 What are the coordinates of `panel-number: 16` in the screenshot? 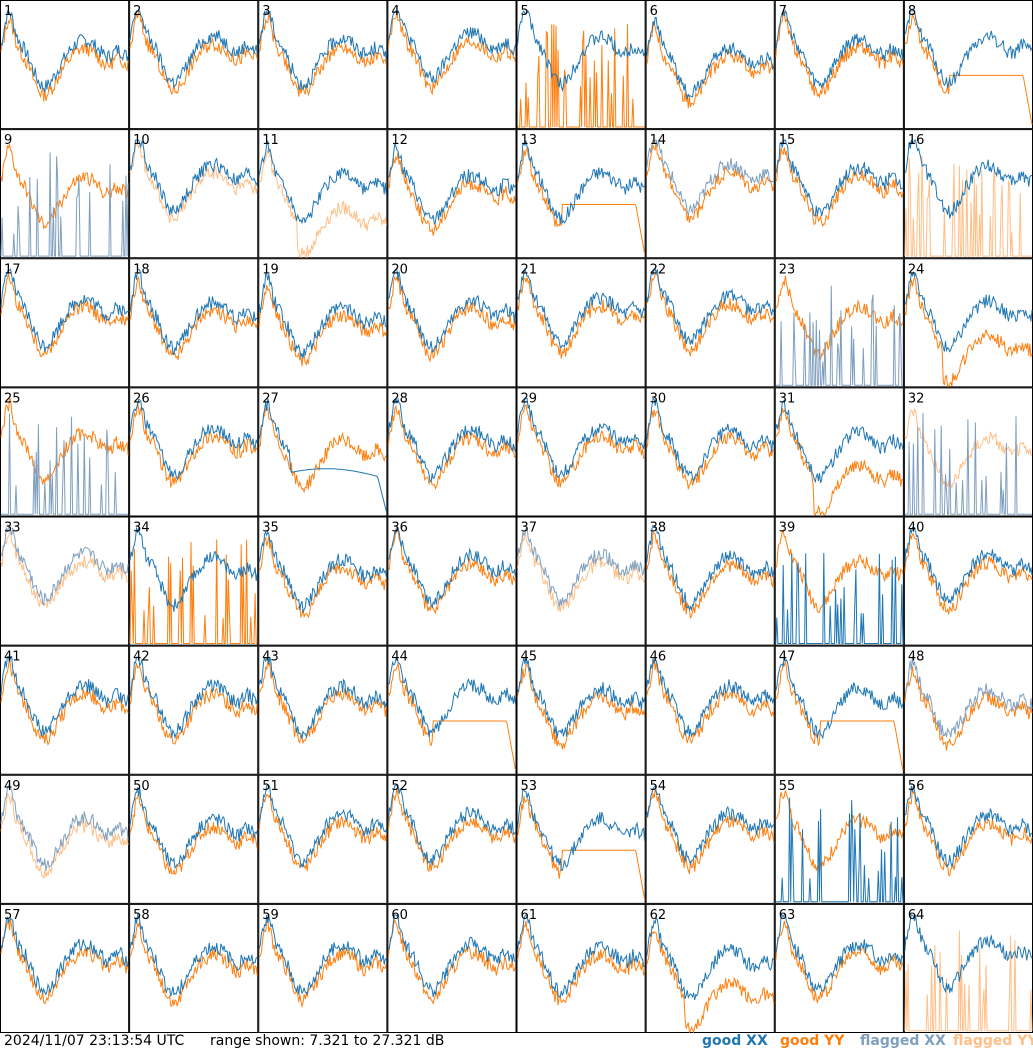 It's located at (916, 140).